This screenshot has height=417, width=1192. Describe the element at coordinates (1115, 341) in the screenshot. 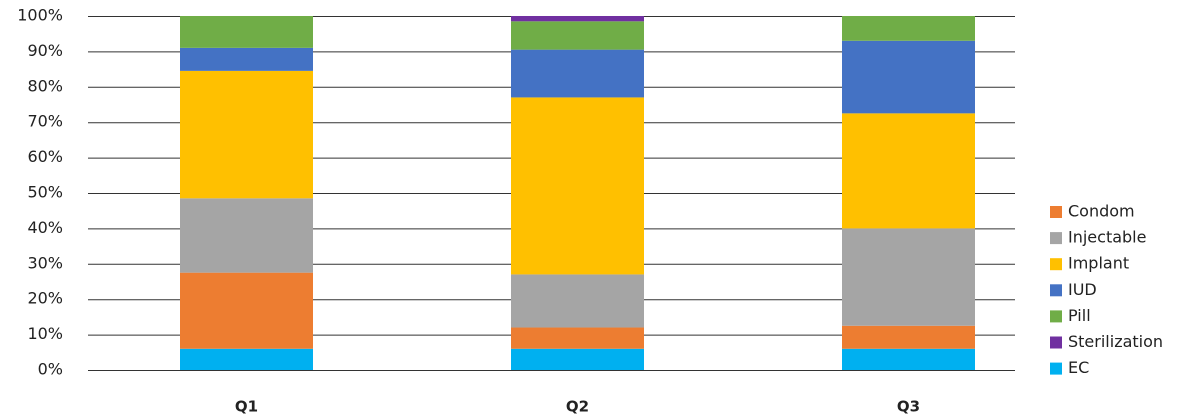

I see `legend-label: Sterilization` at that location.